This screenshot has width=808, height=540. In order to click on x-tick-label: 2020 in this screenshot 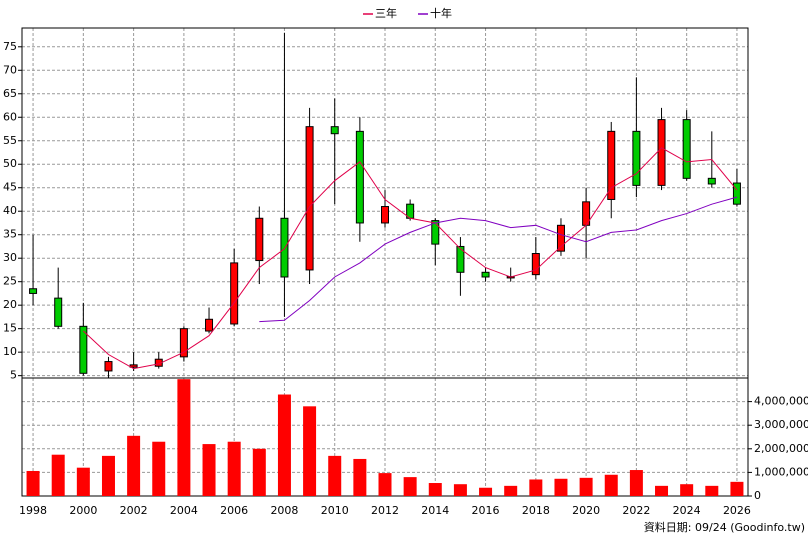, I will do `click(586, 510)`.